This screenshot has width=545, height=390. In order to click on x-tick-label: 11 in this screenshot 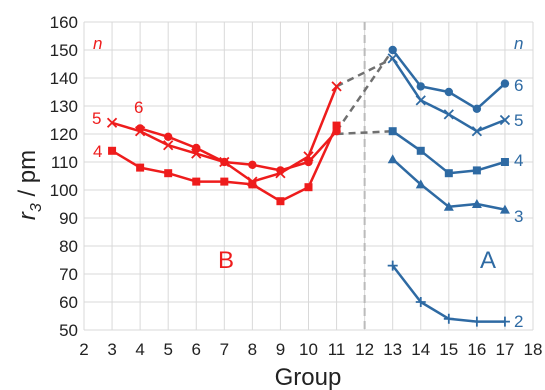, I will do `click(337, 349)`.